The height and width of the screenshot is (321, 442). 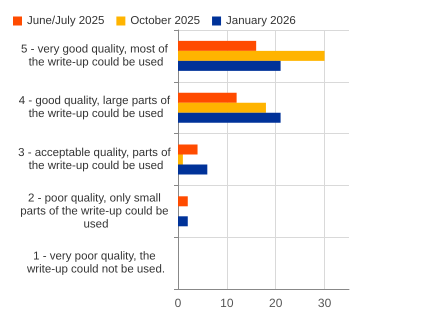 I want to click on y-tick-label: 5 - very good quality, most of the write-up could be used, so click(x=96, y=55).